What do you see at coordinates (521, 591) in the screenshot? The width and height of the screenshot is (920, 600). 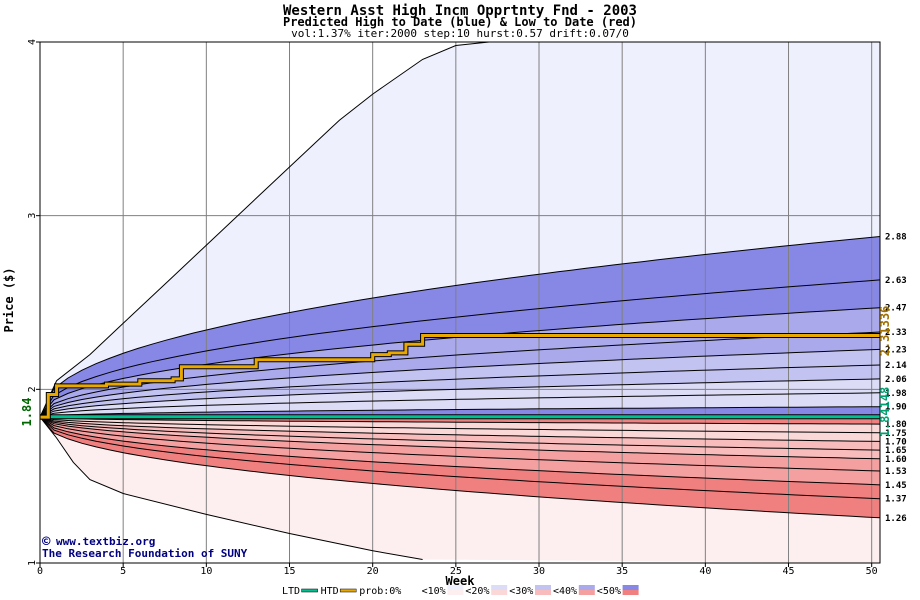 I see `legend-label-5: <30%` at bounding box center [521, 591].